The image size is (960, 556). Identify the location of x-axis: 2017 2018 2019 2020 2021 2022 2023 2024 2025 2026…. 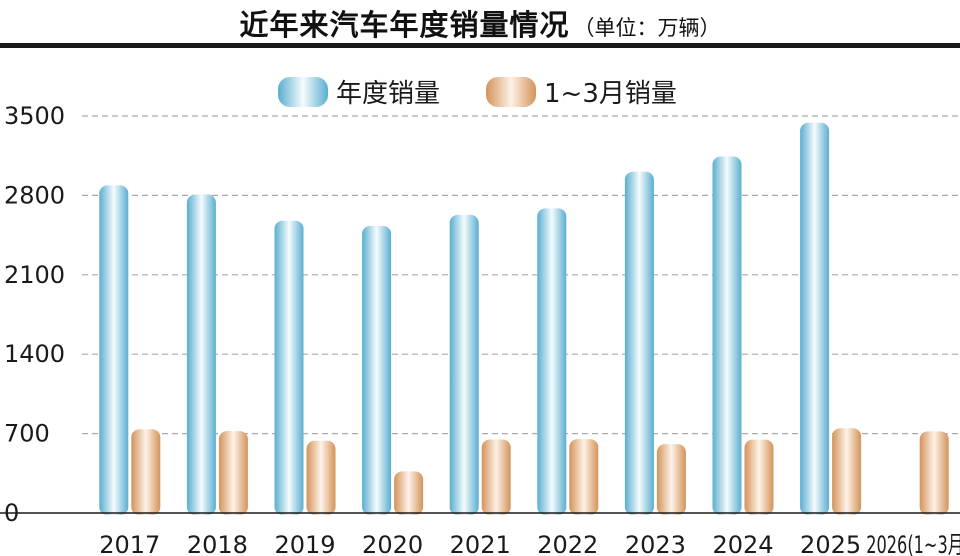
(480, 534).